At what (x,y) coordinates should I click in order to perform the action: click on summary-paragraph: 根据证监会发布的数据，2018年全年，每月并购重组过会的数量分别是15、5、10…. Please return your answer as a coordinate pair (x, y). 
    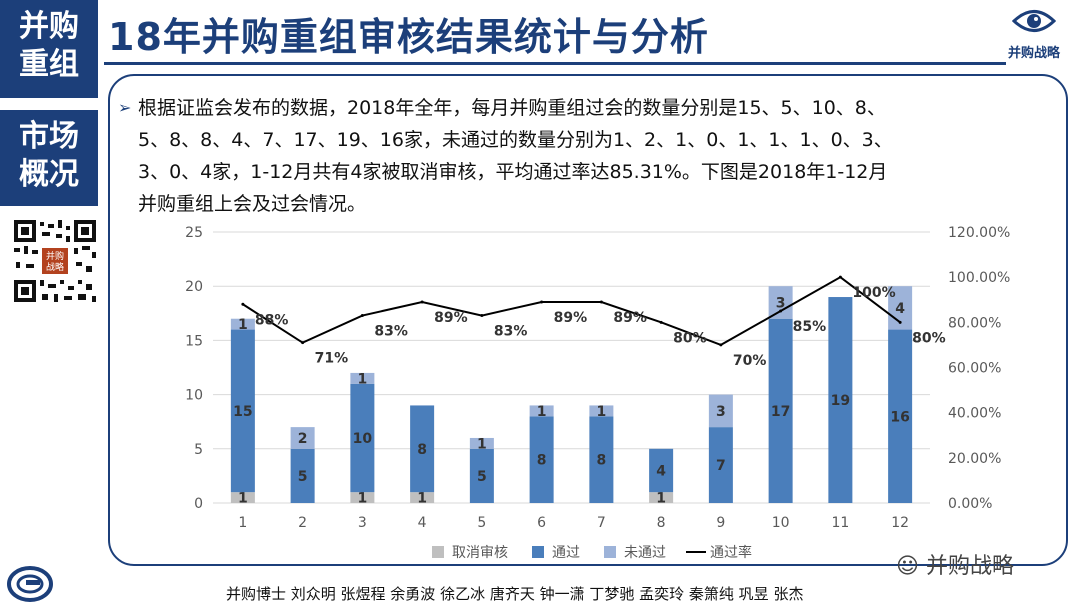
    Looking at the image, I should click on (515, 156).